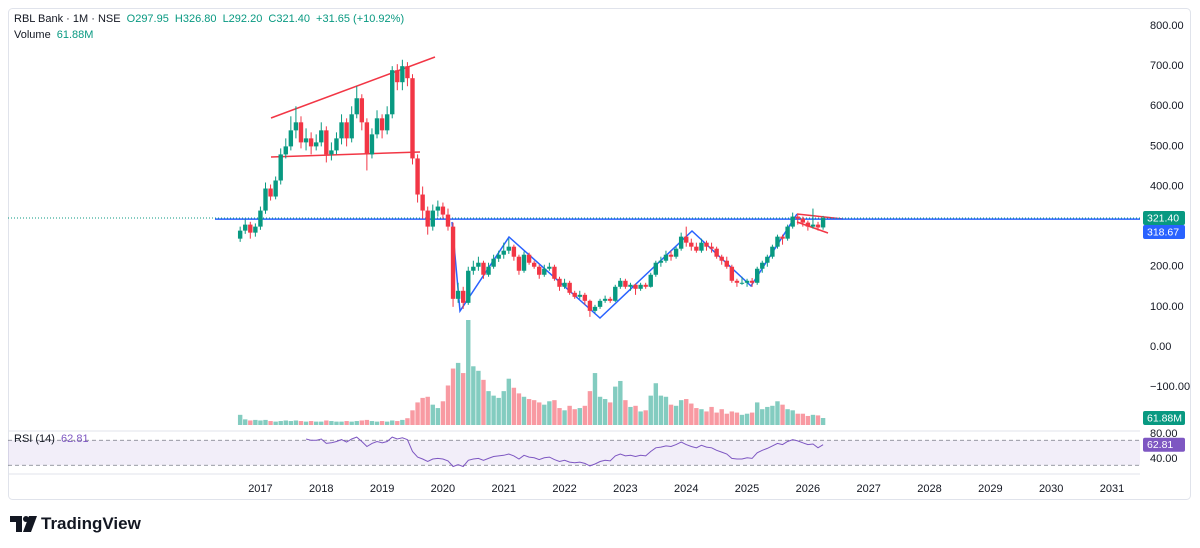  I want to click on rsi-line, so click(564, 452).